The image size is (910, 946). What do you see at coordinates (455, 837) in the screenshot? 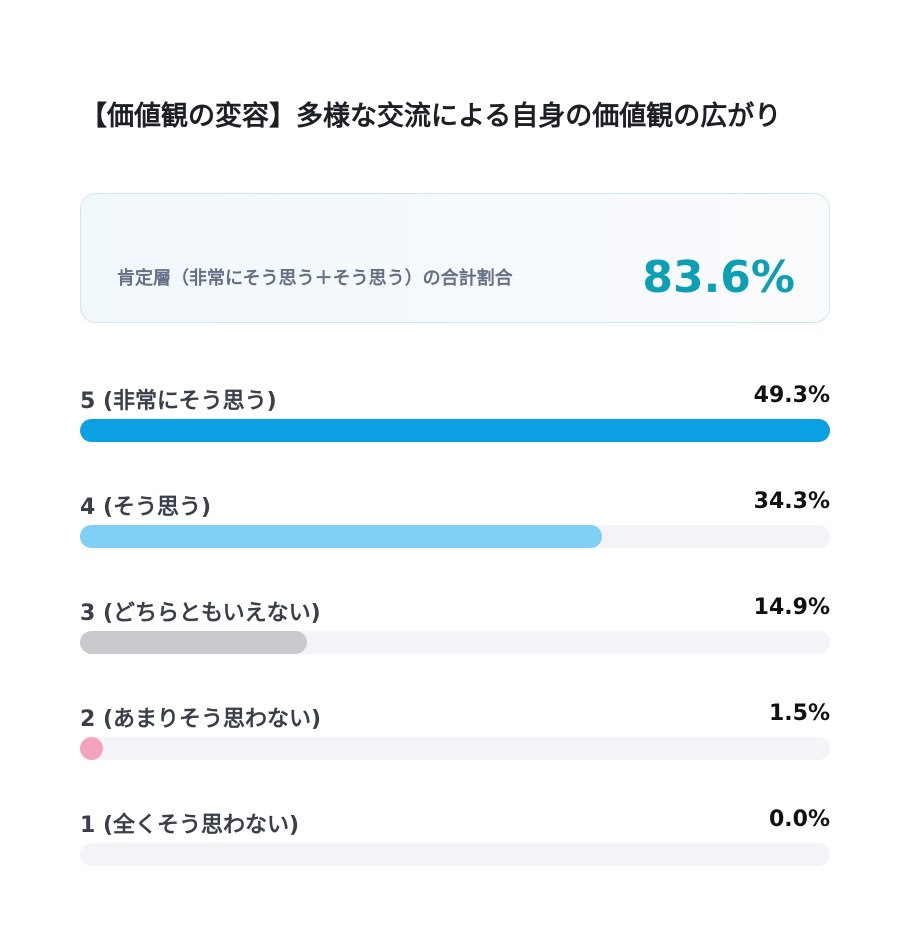
I see `bar-row: 1 (全くそう思わない) 0.0%` at bounding box center [455, 837].